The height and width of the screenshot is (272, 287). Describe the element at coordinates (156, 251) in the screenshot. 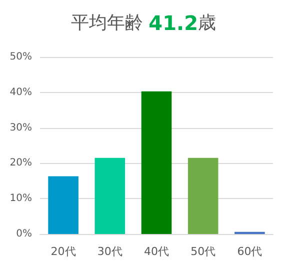

I see `x-tick-label: 40代` at that location.